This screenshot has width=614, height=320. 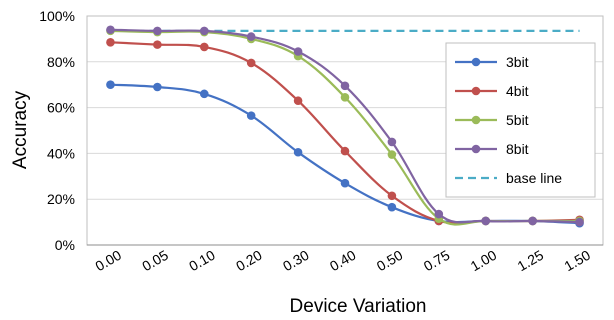 What do you see at coordinates (155, 261) in the screenshot?
I see `x-tick-label: 0.05` at bounding box center [155, 261].